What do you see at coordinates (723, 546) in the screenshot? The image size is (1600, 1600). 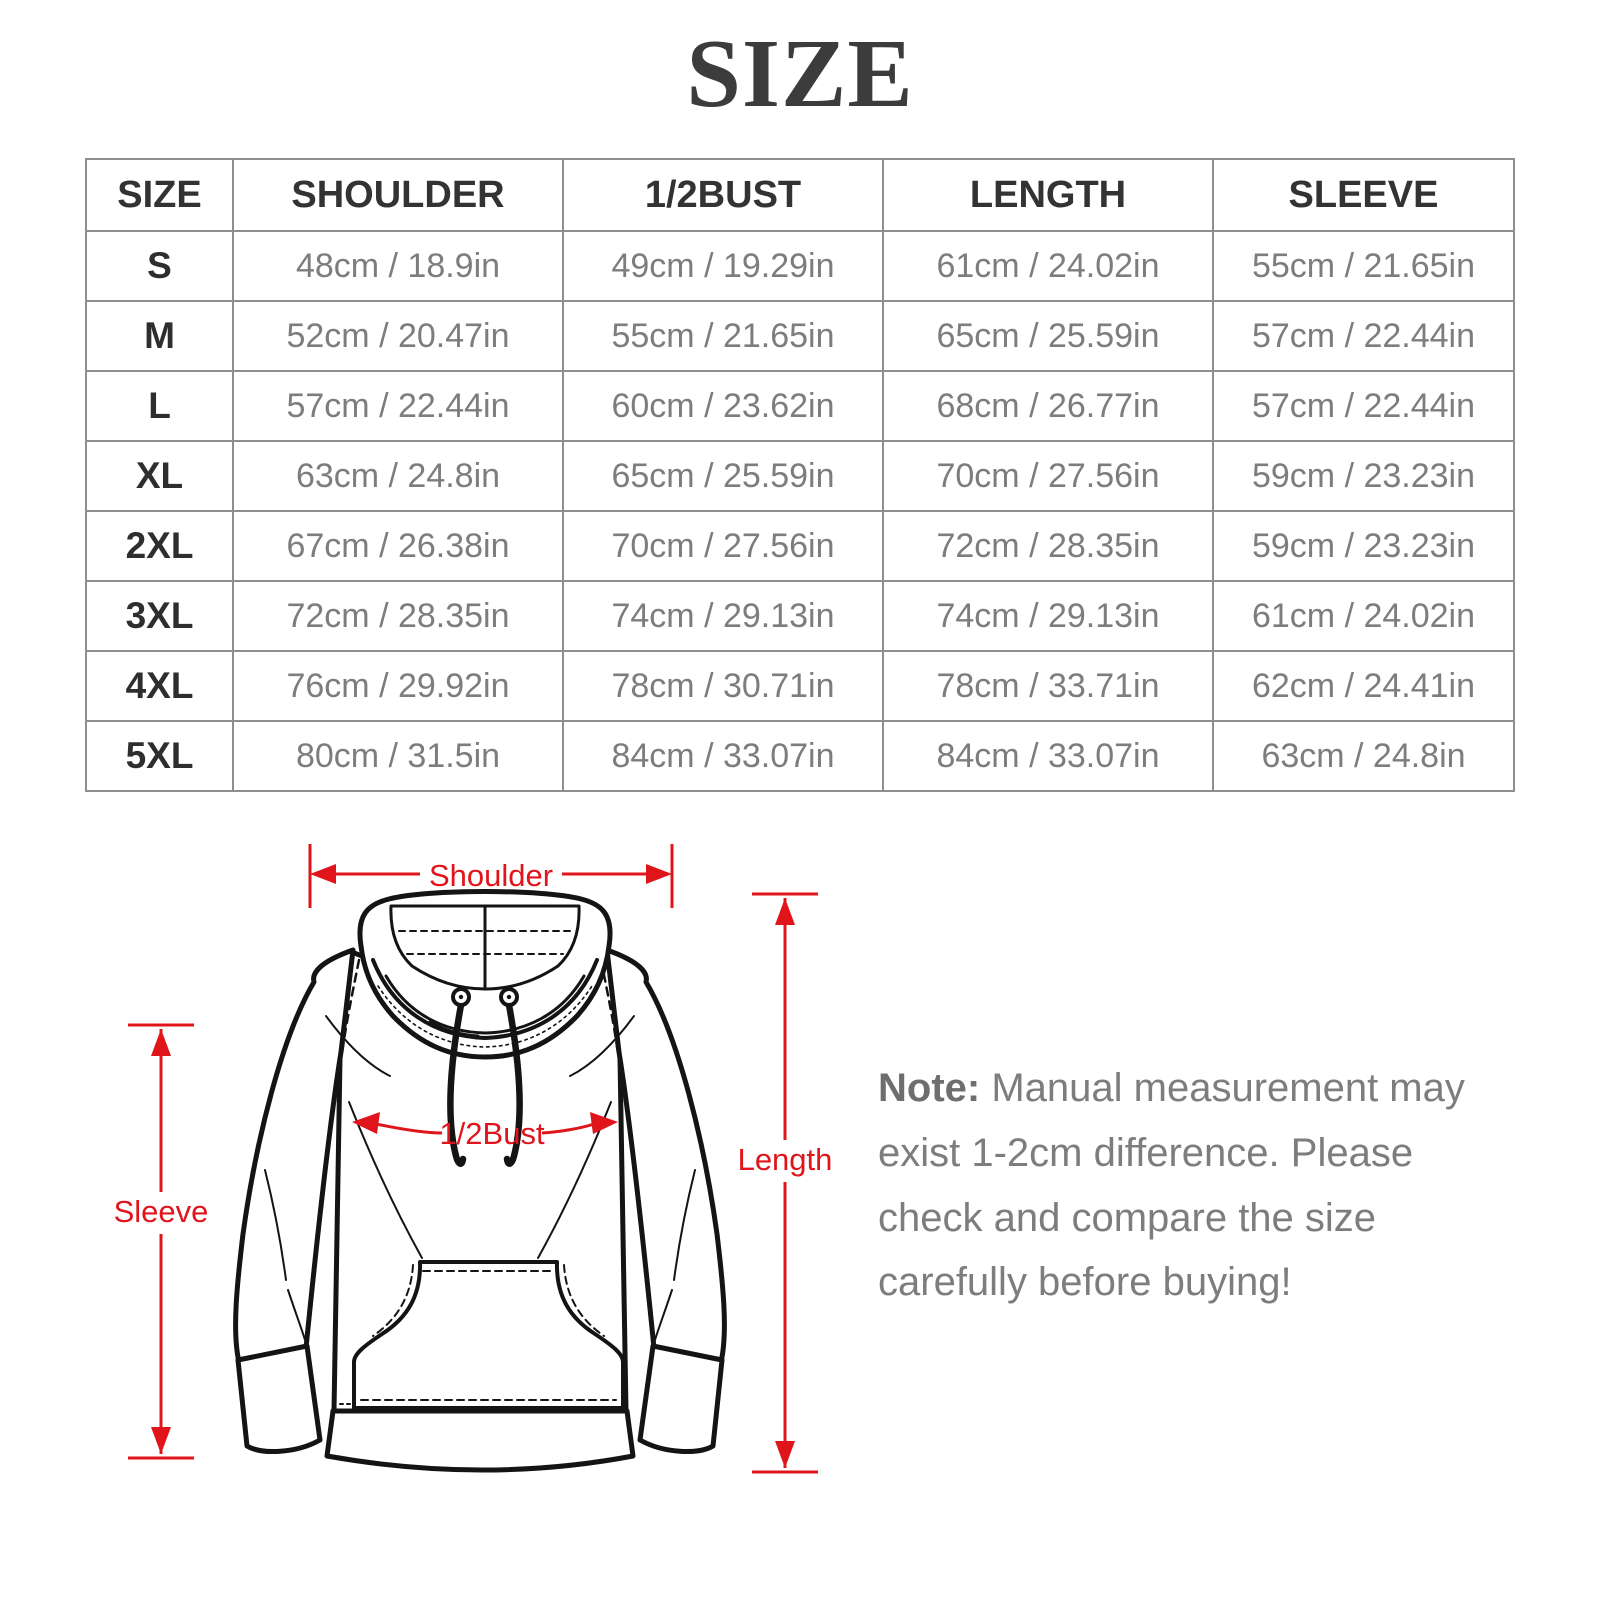 I see `bust-value: 70cm / 27.56in` at bounding box center [723, 546].